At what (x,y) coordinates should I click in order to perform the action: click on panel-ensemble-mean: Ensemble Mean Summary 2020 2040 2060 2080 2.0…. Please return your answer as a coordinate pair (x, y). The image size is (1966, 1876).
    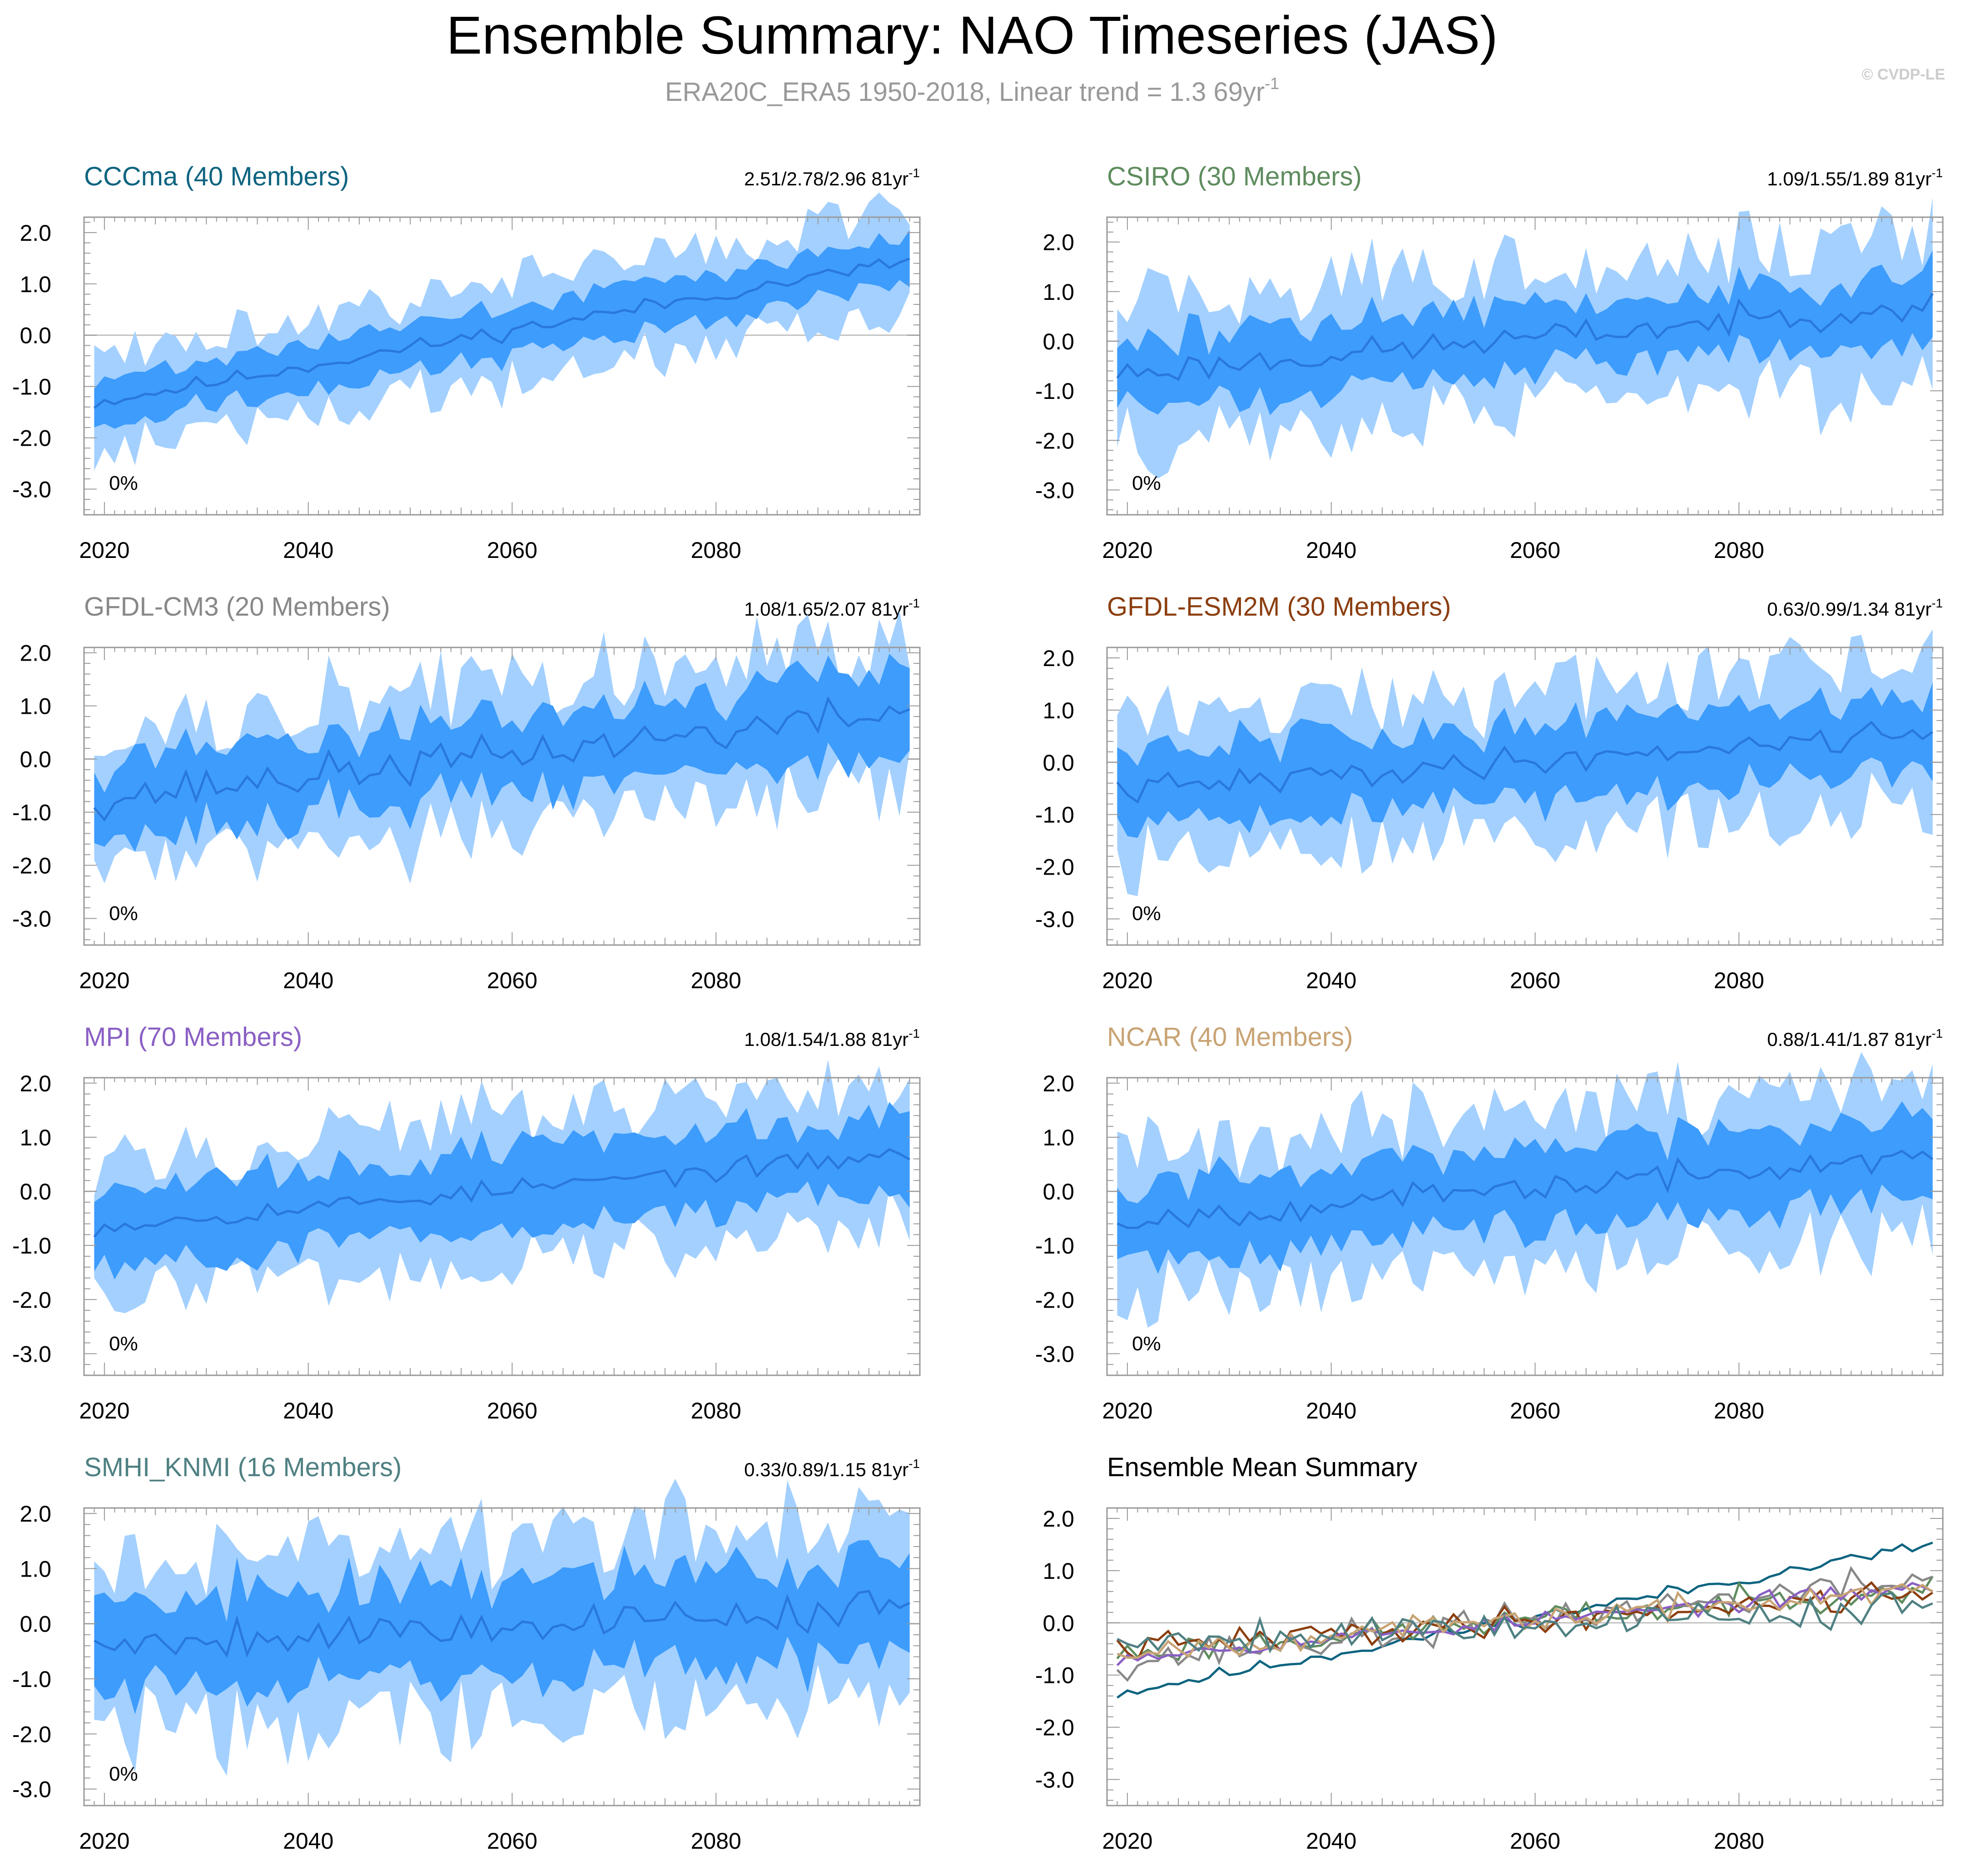
    Looking at the image, I should click on (1489, 1654).